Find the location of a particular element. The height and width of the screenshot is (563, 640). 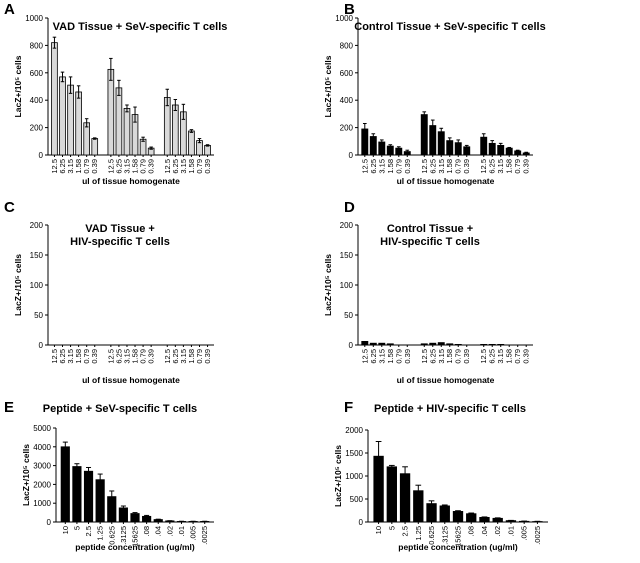

panel-letter: F is located at coordinates (348, 407).